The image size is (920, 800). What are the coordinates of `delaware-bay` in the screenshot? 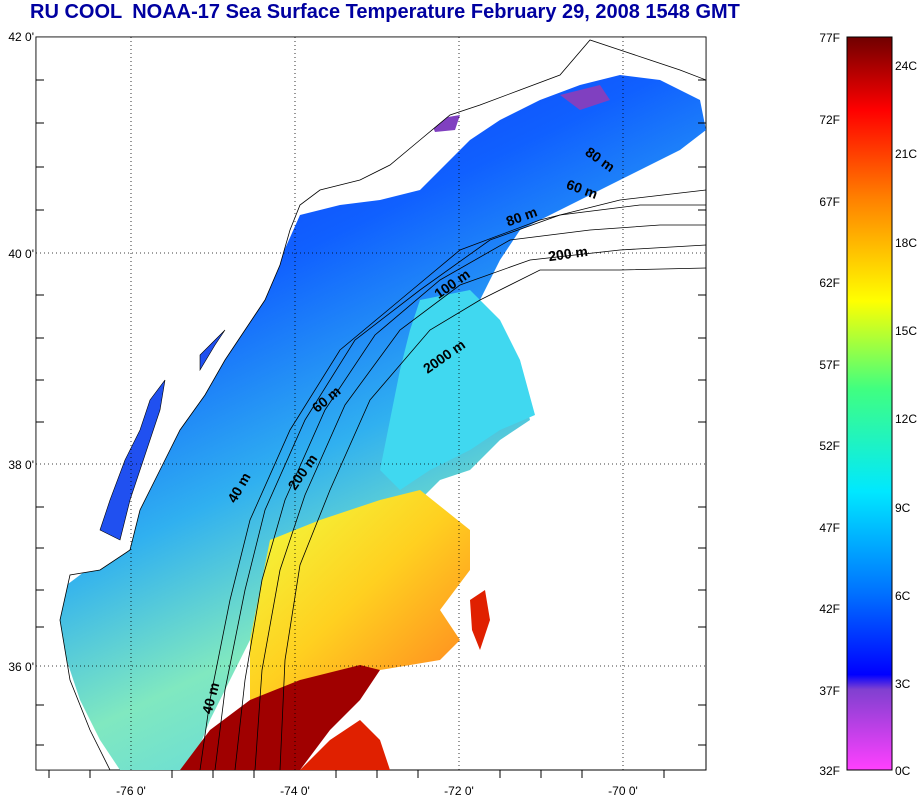 It's located at (212, 350).